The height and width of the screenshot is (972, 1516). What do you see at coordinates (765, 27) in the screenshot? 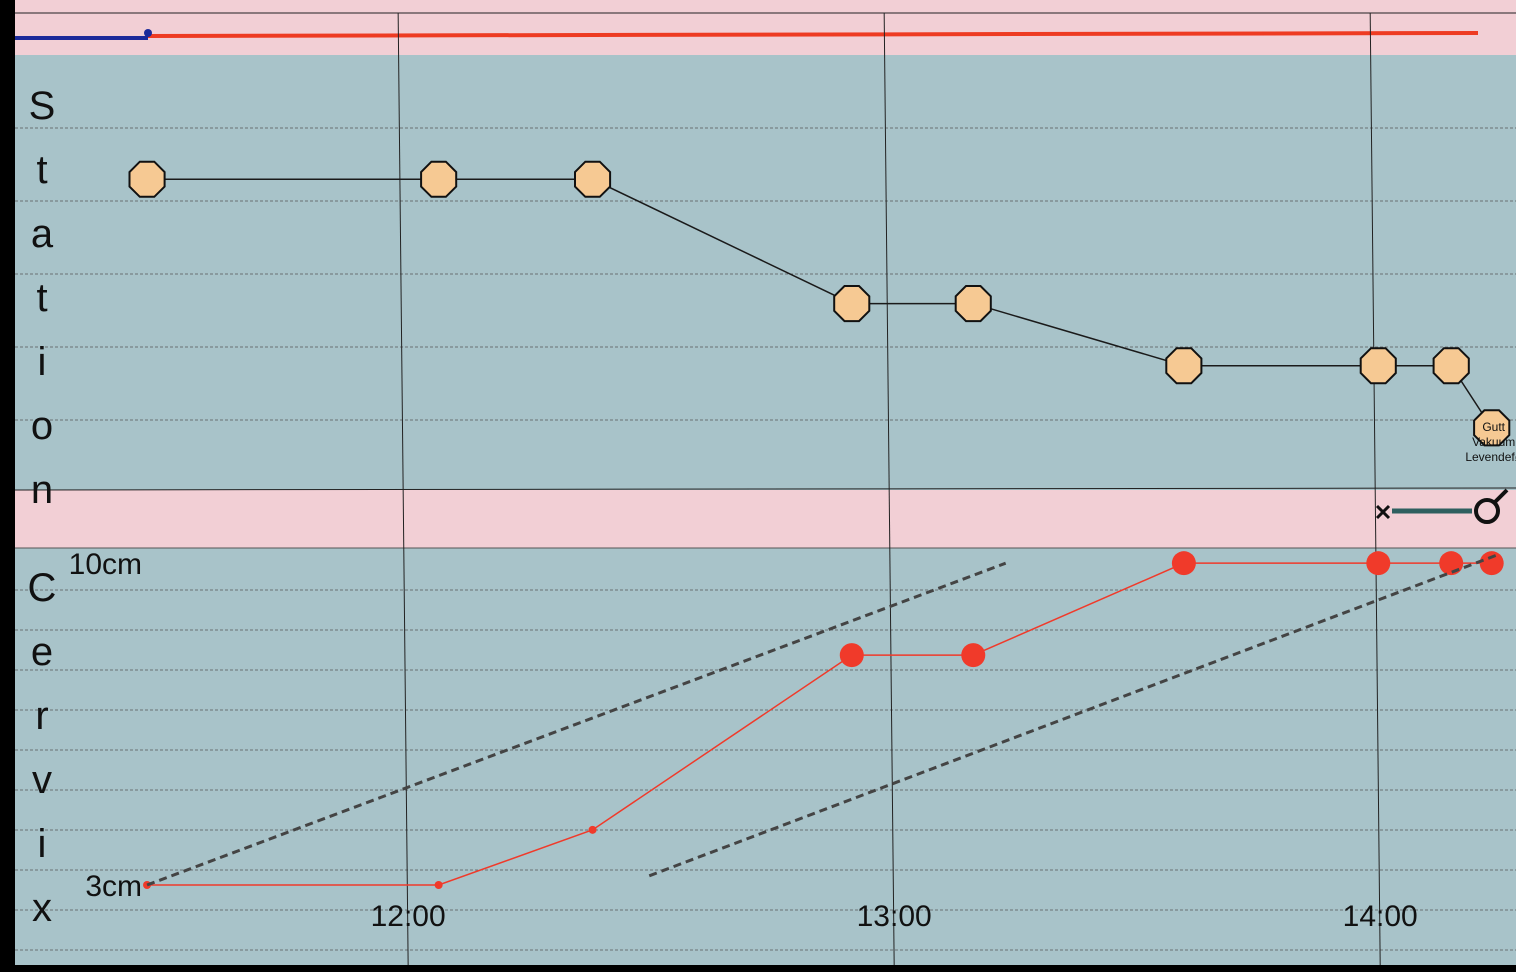
I see `timeline-band` at bounding box center [765, 27].